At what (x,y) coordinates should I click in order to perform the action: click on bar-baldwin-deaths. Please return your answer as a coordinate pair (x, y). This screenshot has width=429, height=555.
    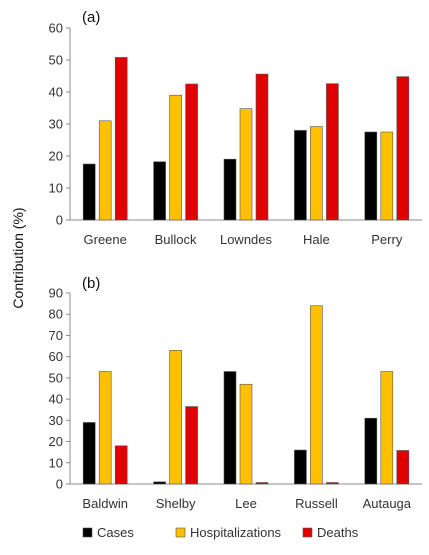
    Looking at the image, I should click on (121, 465).